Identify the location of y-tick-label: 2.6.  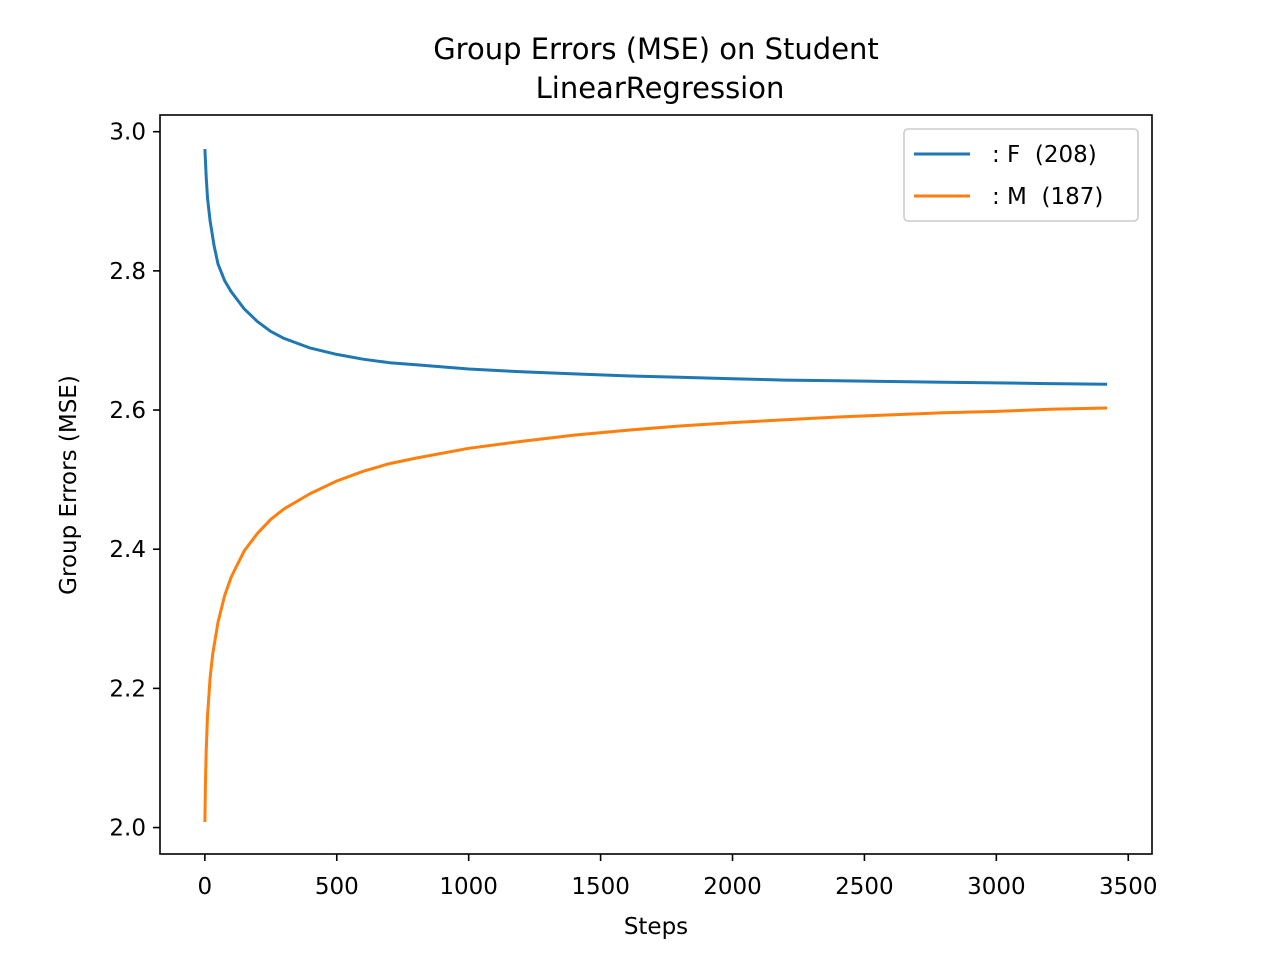
(127, 411).